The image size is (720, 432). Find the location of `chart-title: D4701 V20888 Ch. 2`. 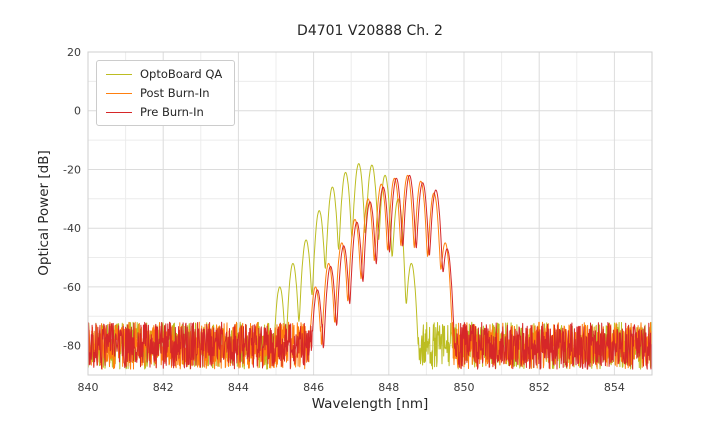

chart-title: D4701 V20888 Ch. 2 is located at coordinates (370, 31).